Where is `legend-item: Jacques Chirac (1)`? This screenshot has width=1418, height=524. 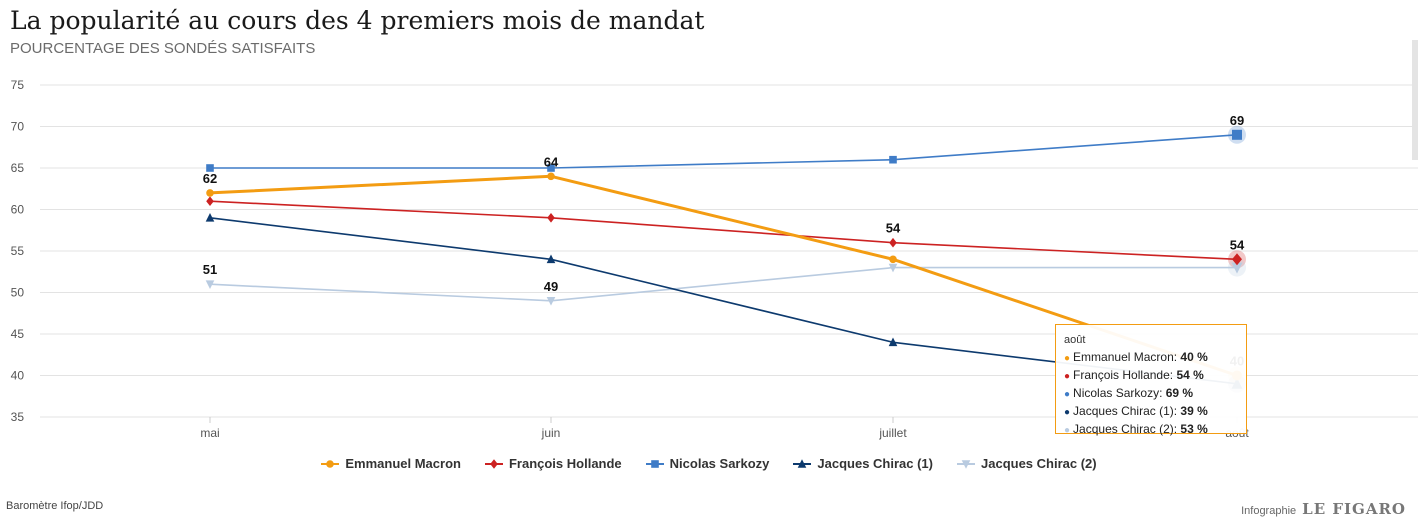 legend-item: Jacques Chirac (1) is located at coordinates (863, 463).